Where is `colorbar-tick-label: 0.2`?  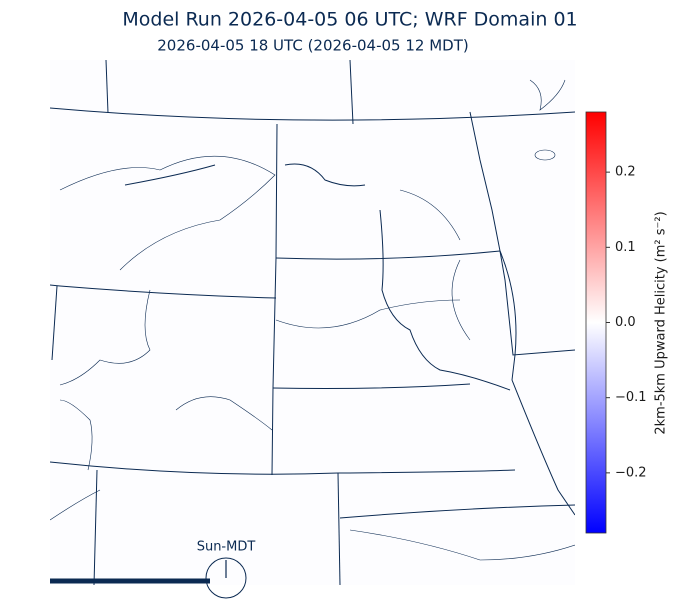 colorbar-tick-label: 0.2 is located at coordinates (625, 172).